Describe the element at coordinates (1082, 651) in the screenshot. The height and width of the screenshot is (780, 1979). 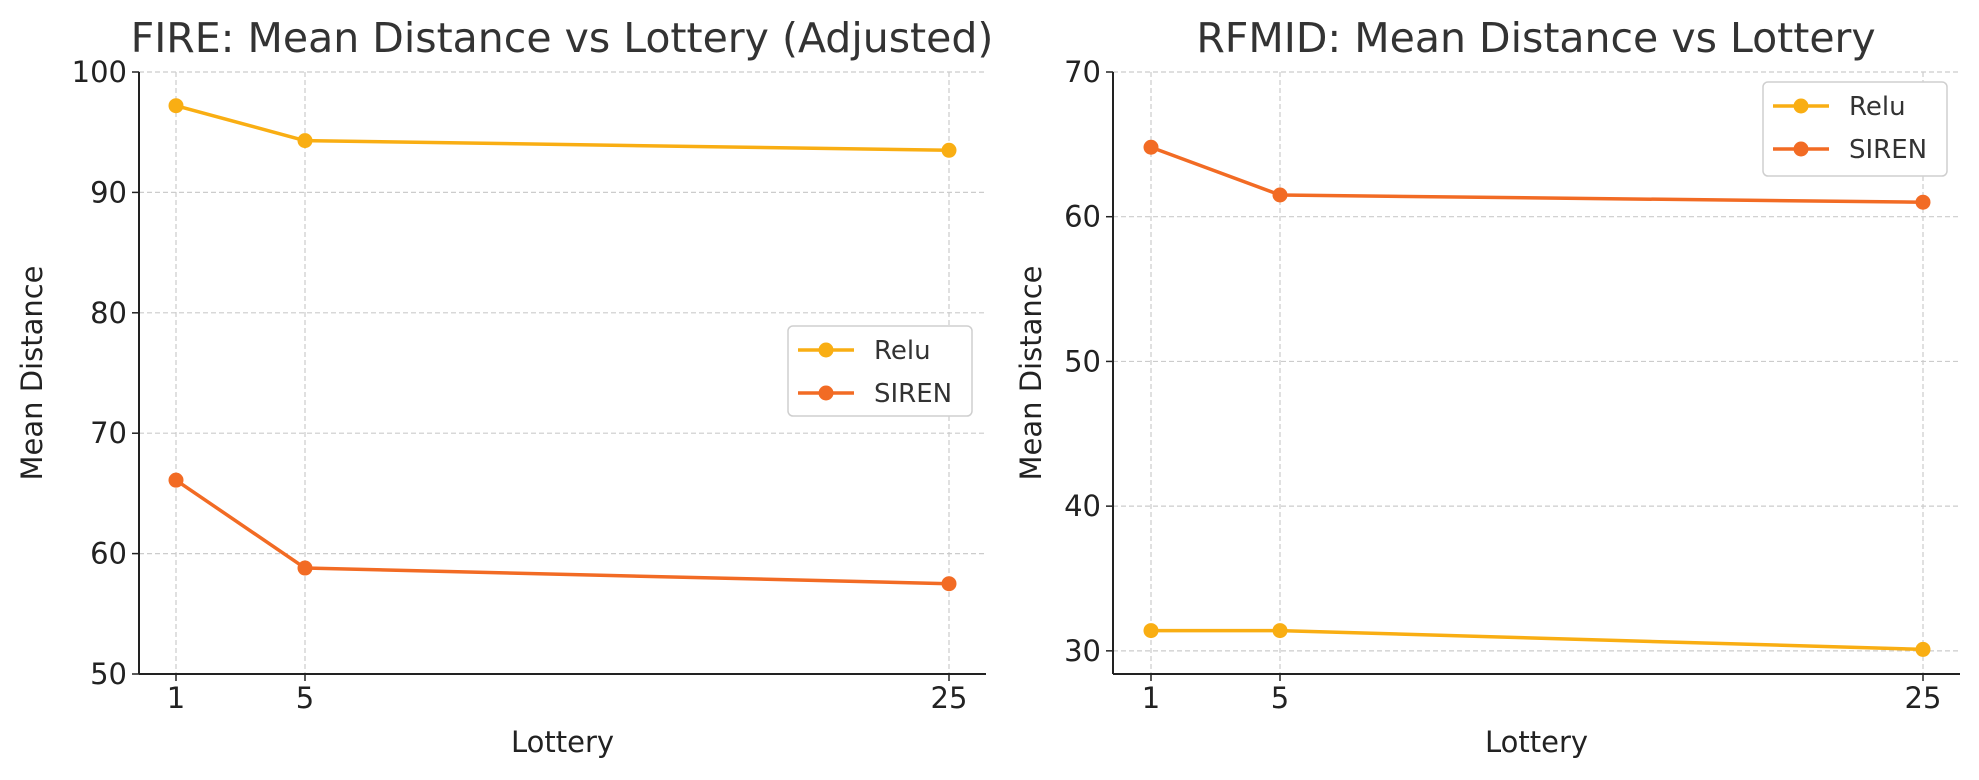
I see `y-tick-label: 30` at that location.